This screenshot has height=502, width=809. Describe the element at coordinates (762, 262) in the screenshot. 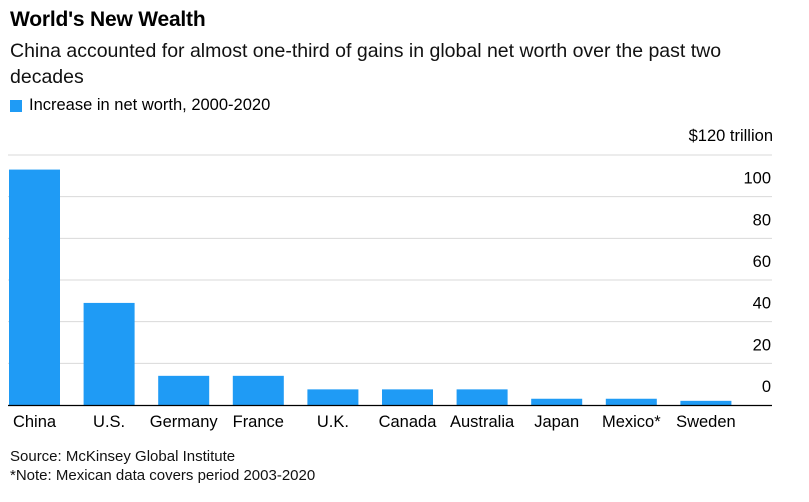

I see `y-tick-label: 60` at that location.